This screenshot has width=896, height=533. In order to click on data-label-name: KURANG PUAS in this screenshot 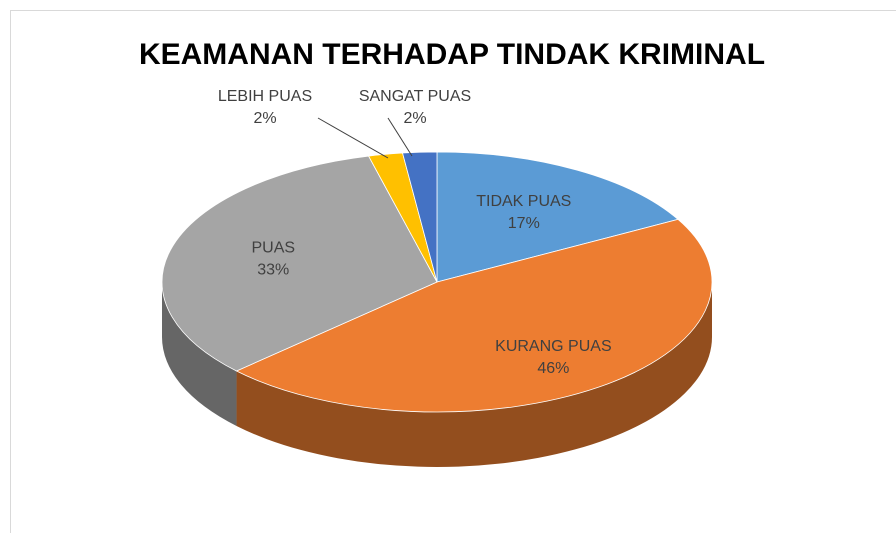, I will do `click(553, 346)`.